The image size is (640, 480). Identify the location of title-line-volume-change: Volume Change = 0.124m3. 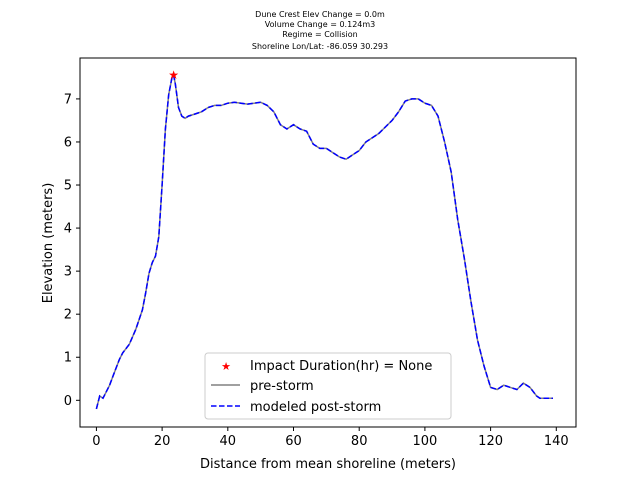
(320, 24).